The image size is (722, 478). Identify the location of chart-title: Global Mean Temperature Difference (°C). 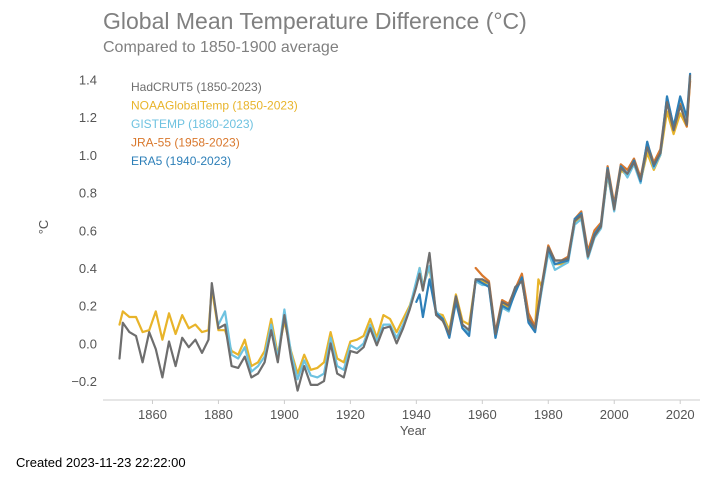
(315, 21).